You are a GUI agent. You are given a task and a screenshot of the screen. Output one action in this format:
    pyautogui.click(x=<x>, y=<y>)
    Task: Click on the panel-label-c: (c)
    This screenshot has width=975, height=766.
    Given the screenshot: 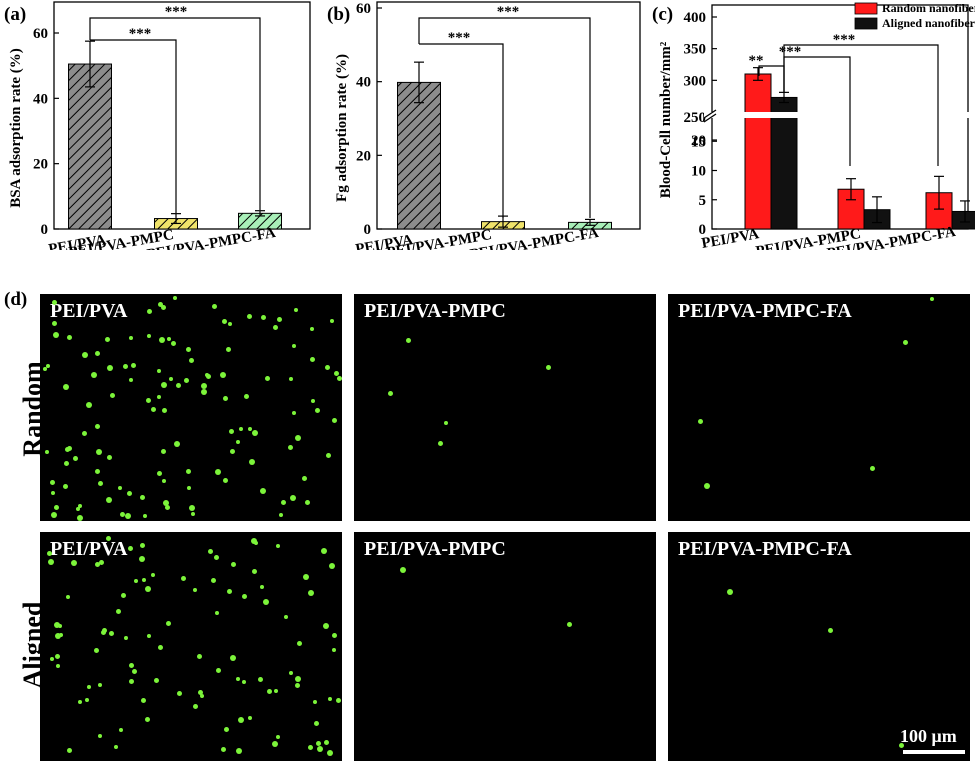 What is the action you would take?
    pyautogui.click(x=662, y=14)
    